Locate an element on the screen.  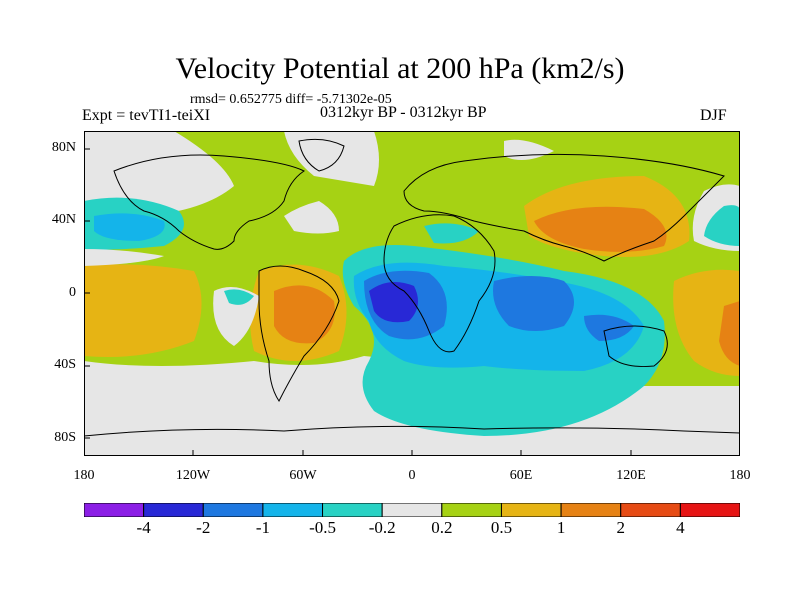
greenland-outline is located at coordinates (321, 155).